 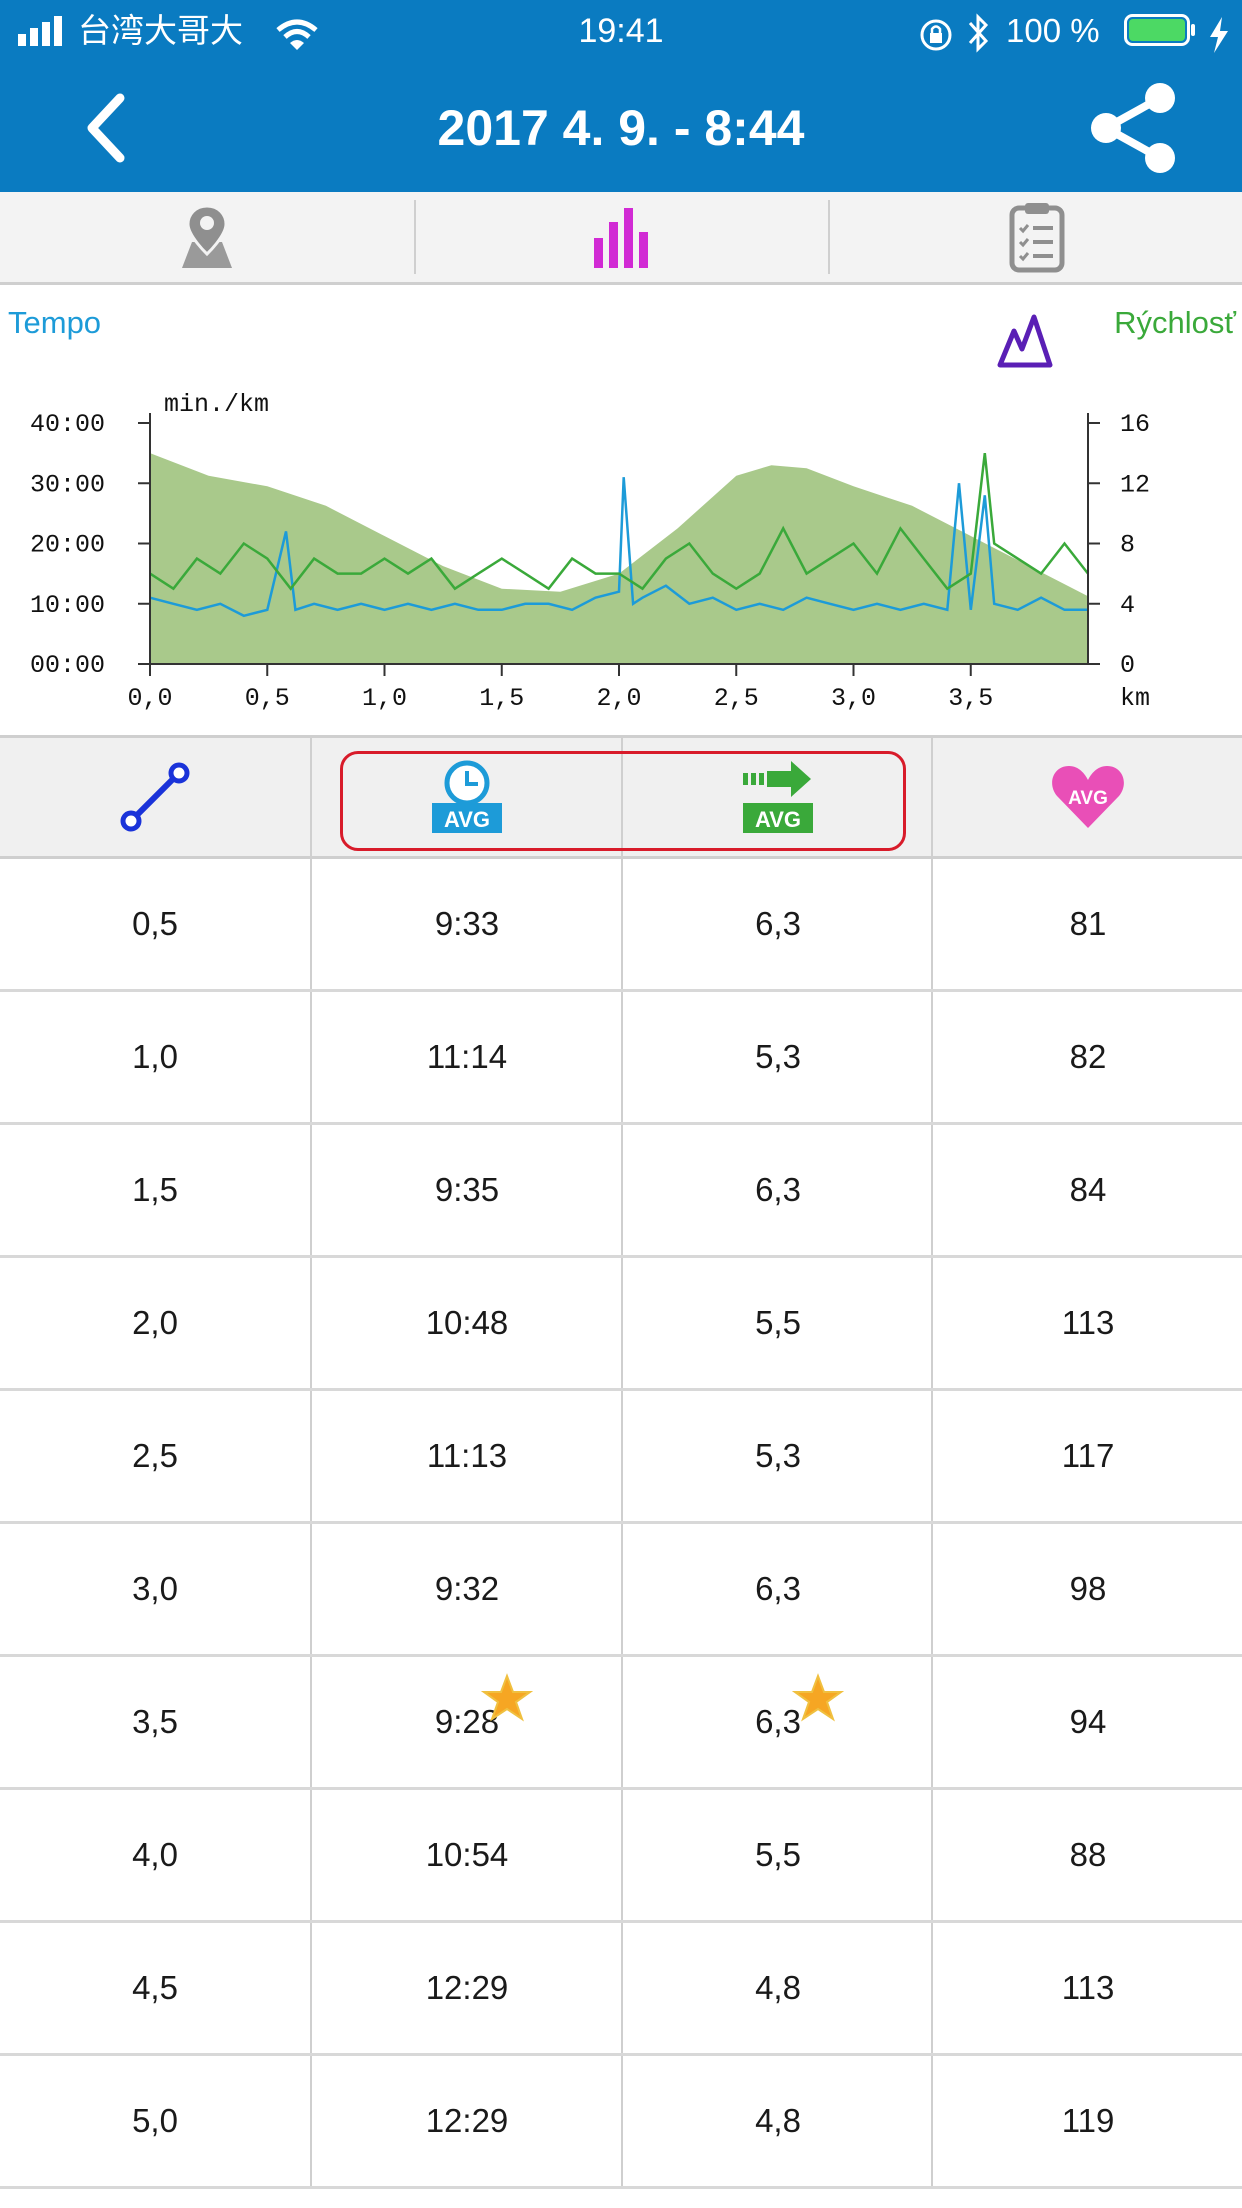 What do you see at coordinates (736, 698) in the screenshot?
I see `x-tick-label: 2,5` at bounding box center [736, 698].